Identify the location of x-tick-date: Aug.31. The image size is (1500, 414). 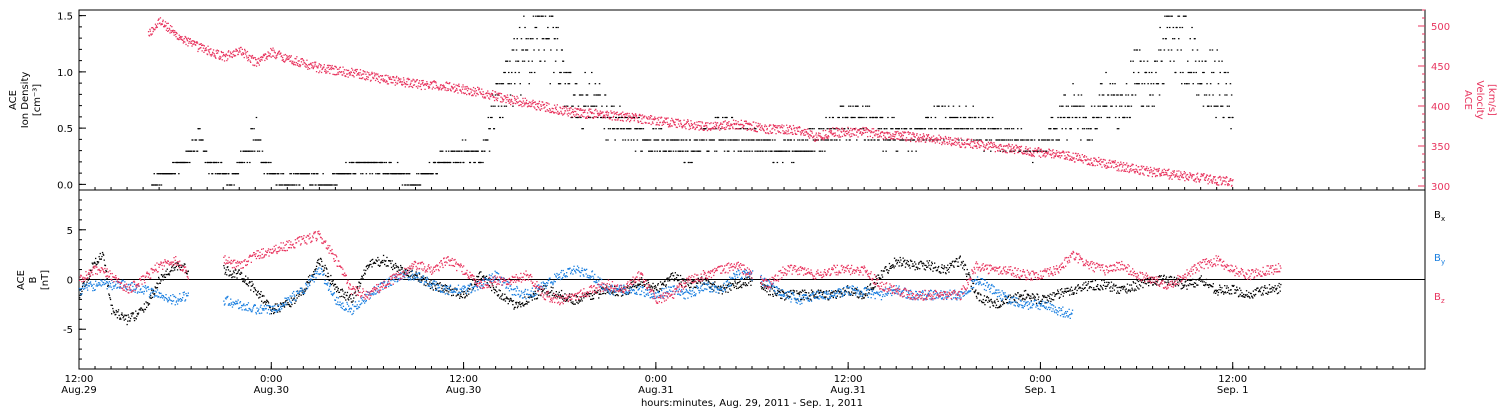
(655, 390).